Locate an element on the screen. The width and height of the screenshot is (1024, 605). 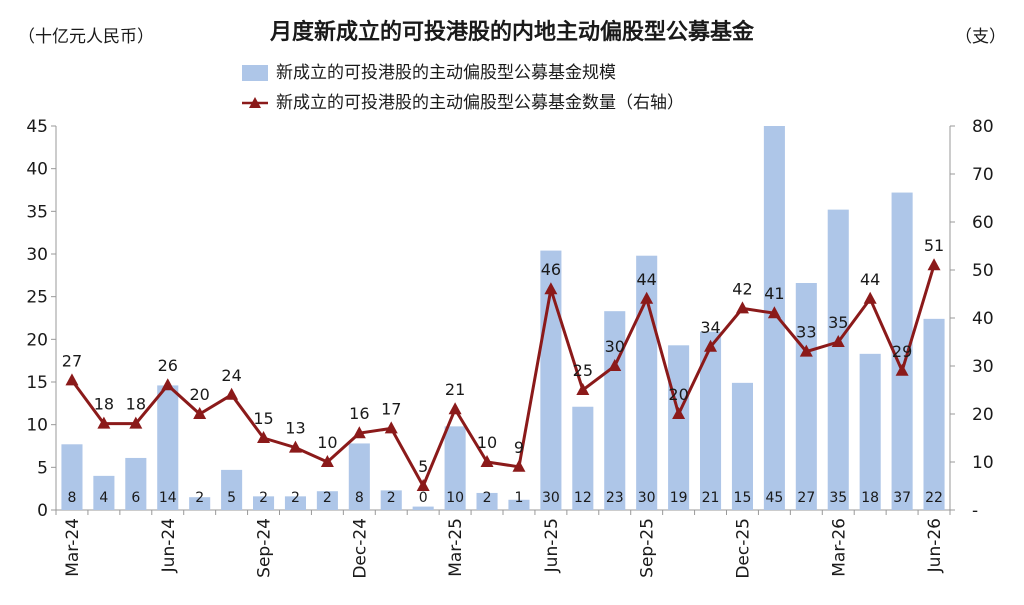
left-axis-tick-label: 40 is located at coordinates (37, 170).